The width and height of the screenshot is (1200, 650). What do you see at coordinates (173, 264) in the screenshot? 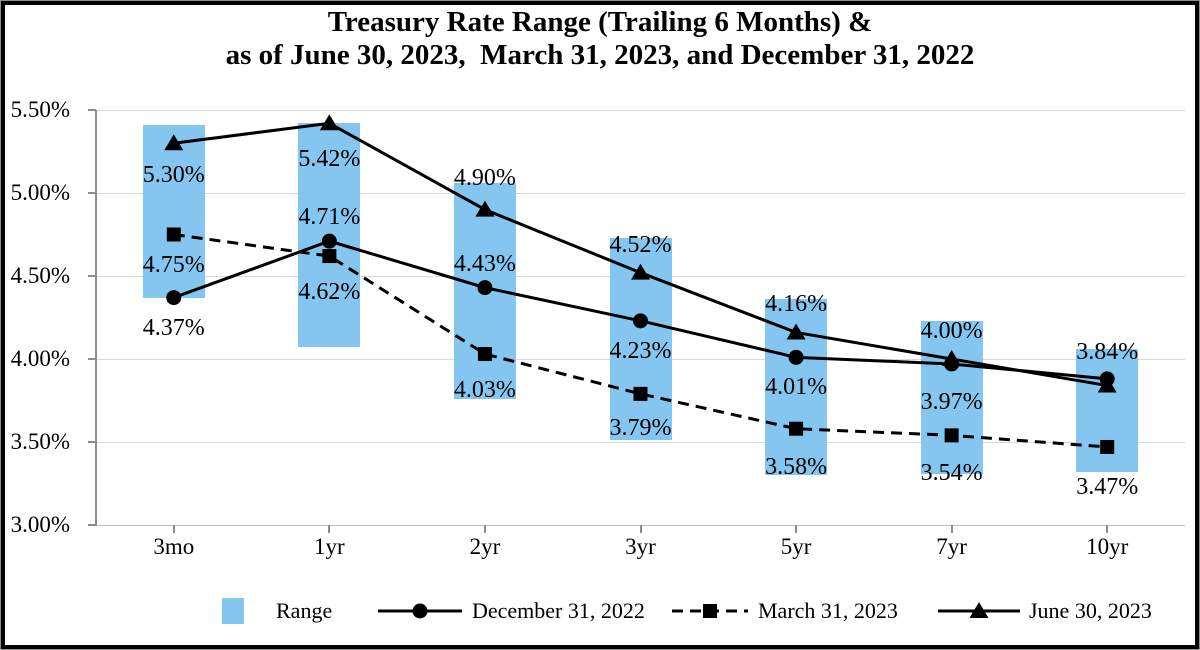
I see `data-label: 4.75%` at bounding box center [173, 264].